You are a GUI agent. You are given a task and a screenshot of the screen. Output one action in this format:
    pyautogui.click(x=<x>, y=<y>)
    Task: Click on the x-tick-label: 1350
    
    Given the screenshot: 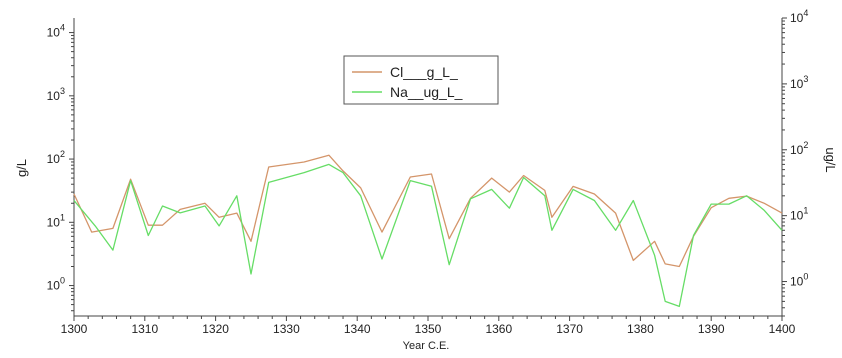 What is the action you would take?
    pyautogui.click(x=428, y=329)
    